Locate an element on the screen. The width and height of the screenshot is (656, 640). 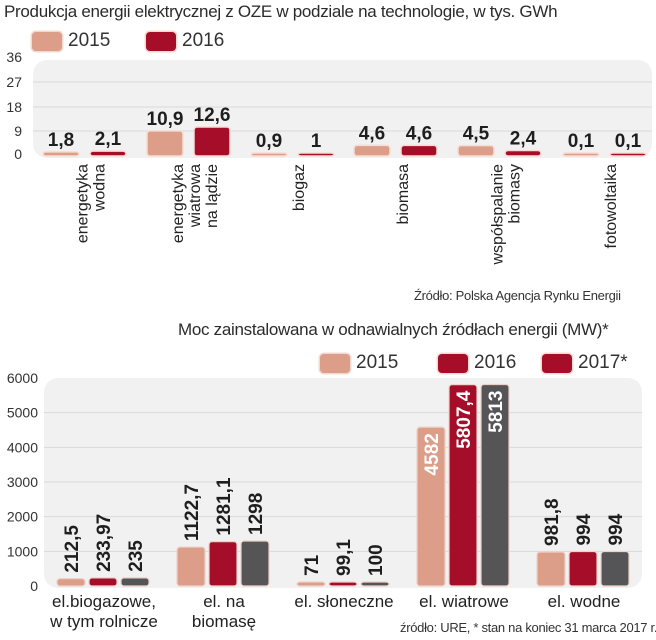
chart2-ytick-label: 4000 is located at coordinates (22, 447).